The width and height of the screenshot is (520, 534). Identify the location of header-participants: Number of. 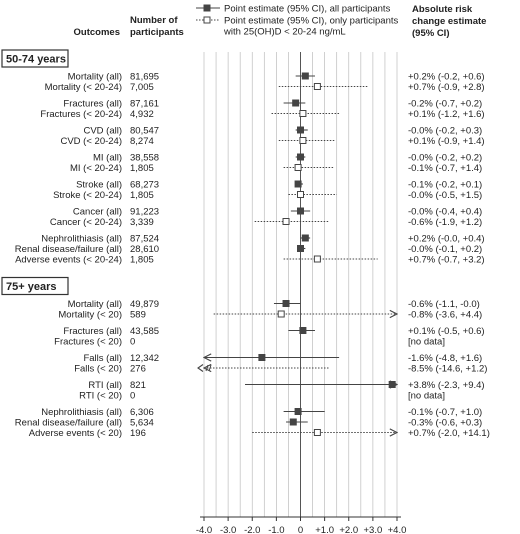
(154, 20).